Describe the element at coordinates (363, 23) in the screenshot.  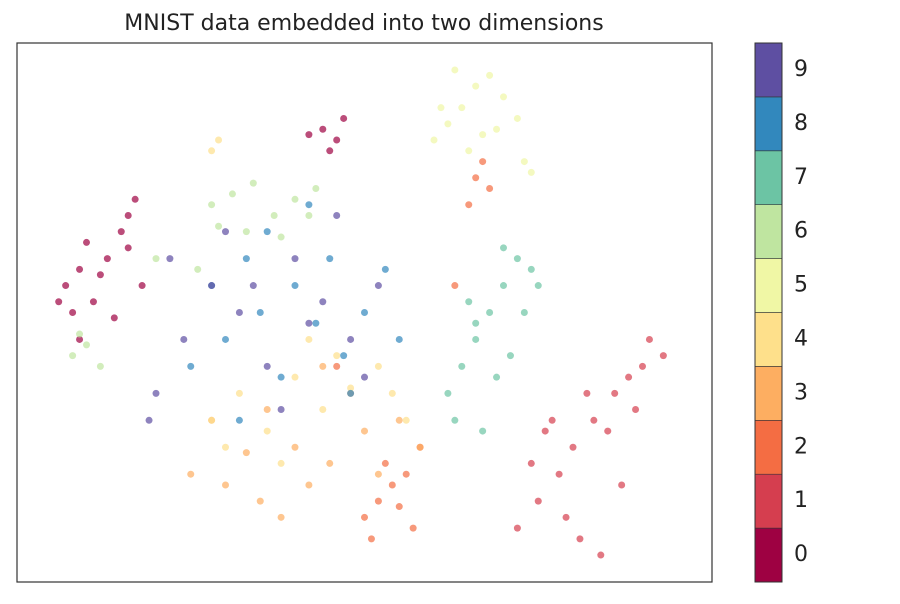
I see `chart-title: MNIST data embedded into two dimensions` at that location.